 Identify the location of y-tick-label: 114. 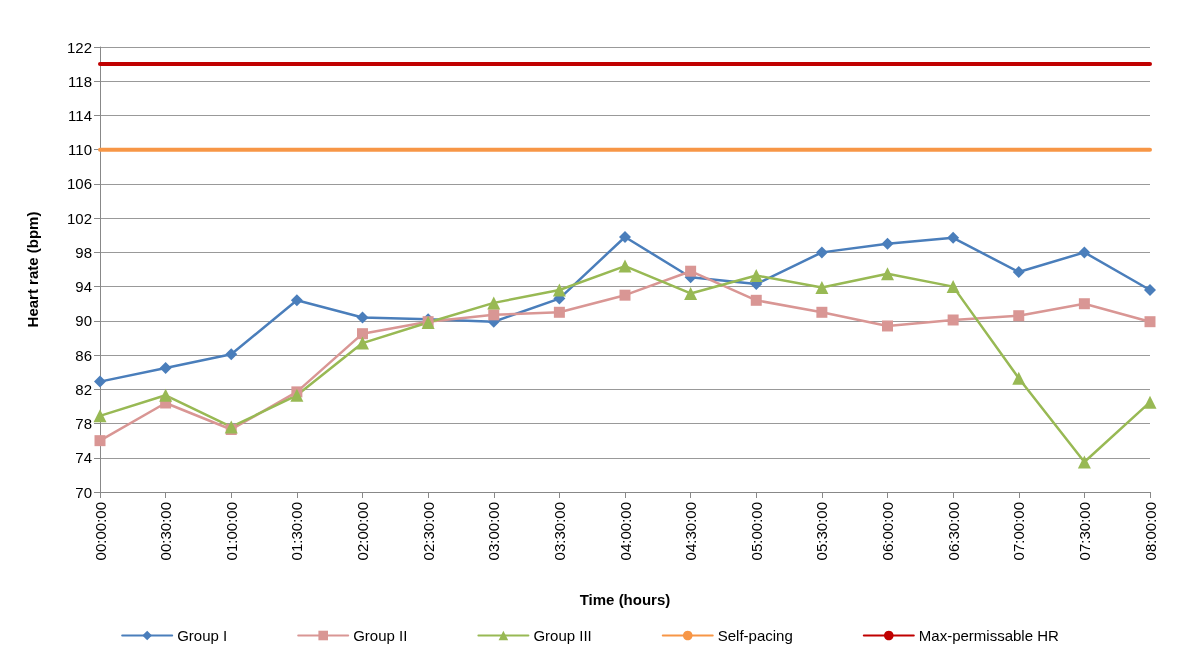
(80, 115).